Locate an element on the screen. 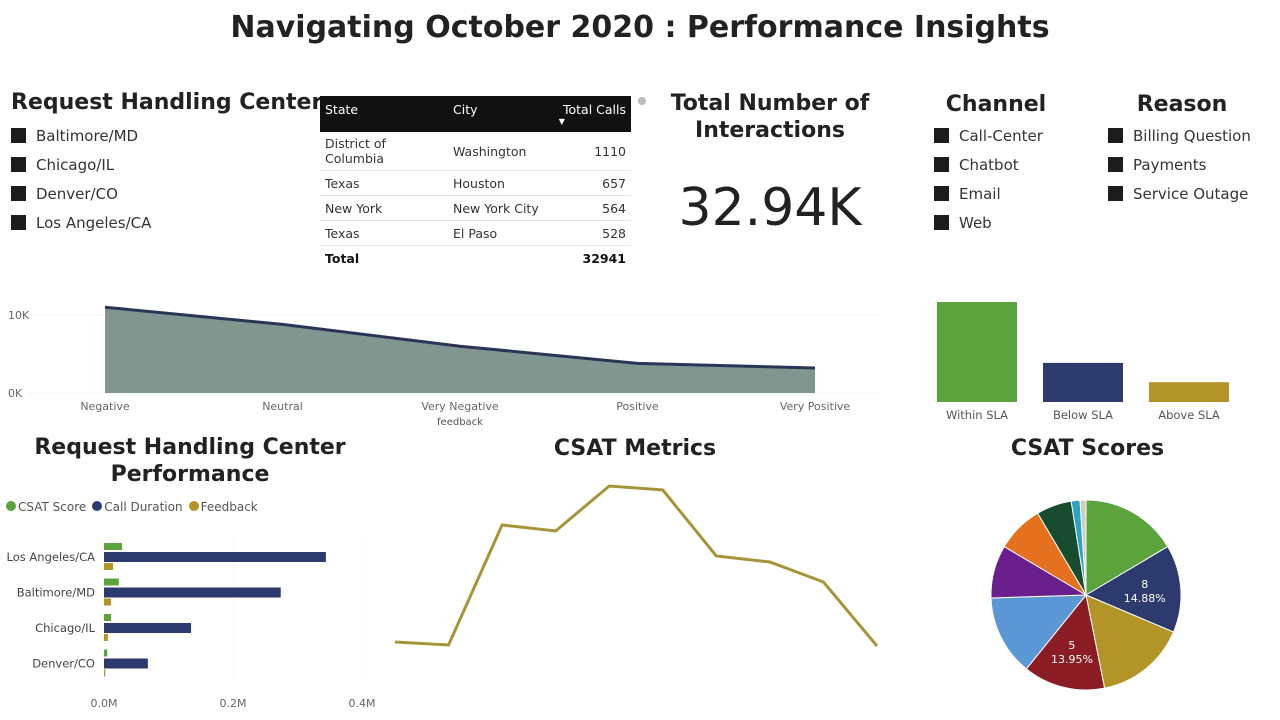  slicer-item: Billing Question is located at coordinates (1182, 135).